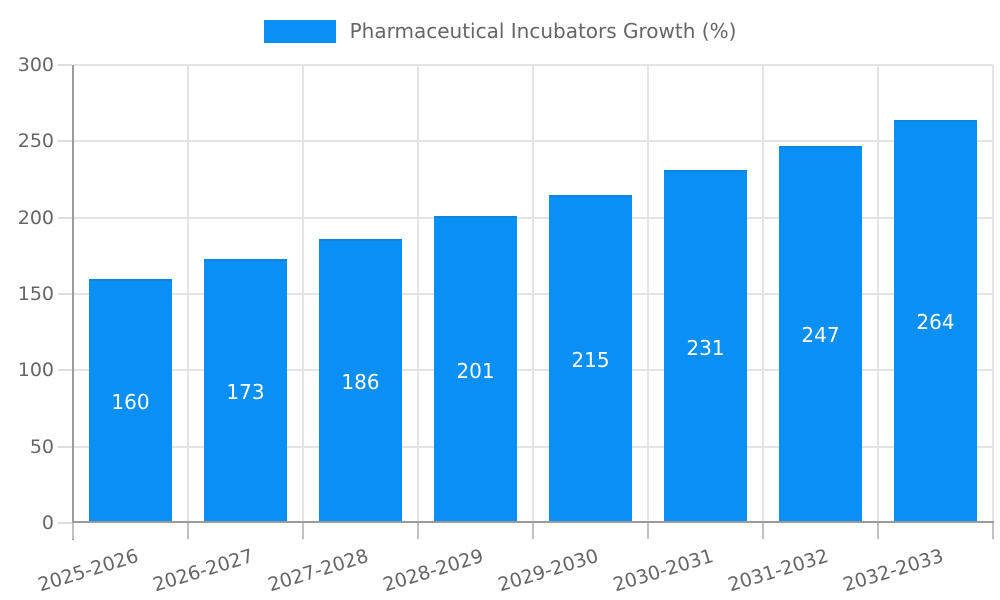 The width and height of the screenshot is (1000, 600). I want to click on bar-2027-2028: 186, so click(360, 381).